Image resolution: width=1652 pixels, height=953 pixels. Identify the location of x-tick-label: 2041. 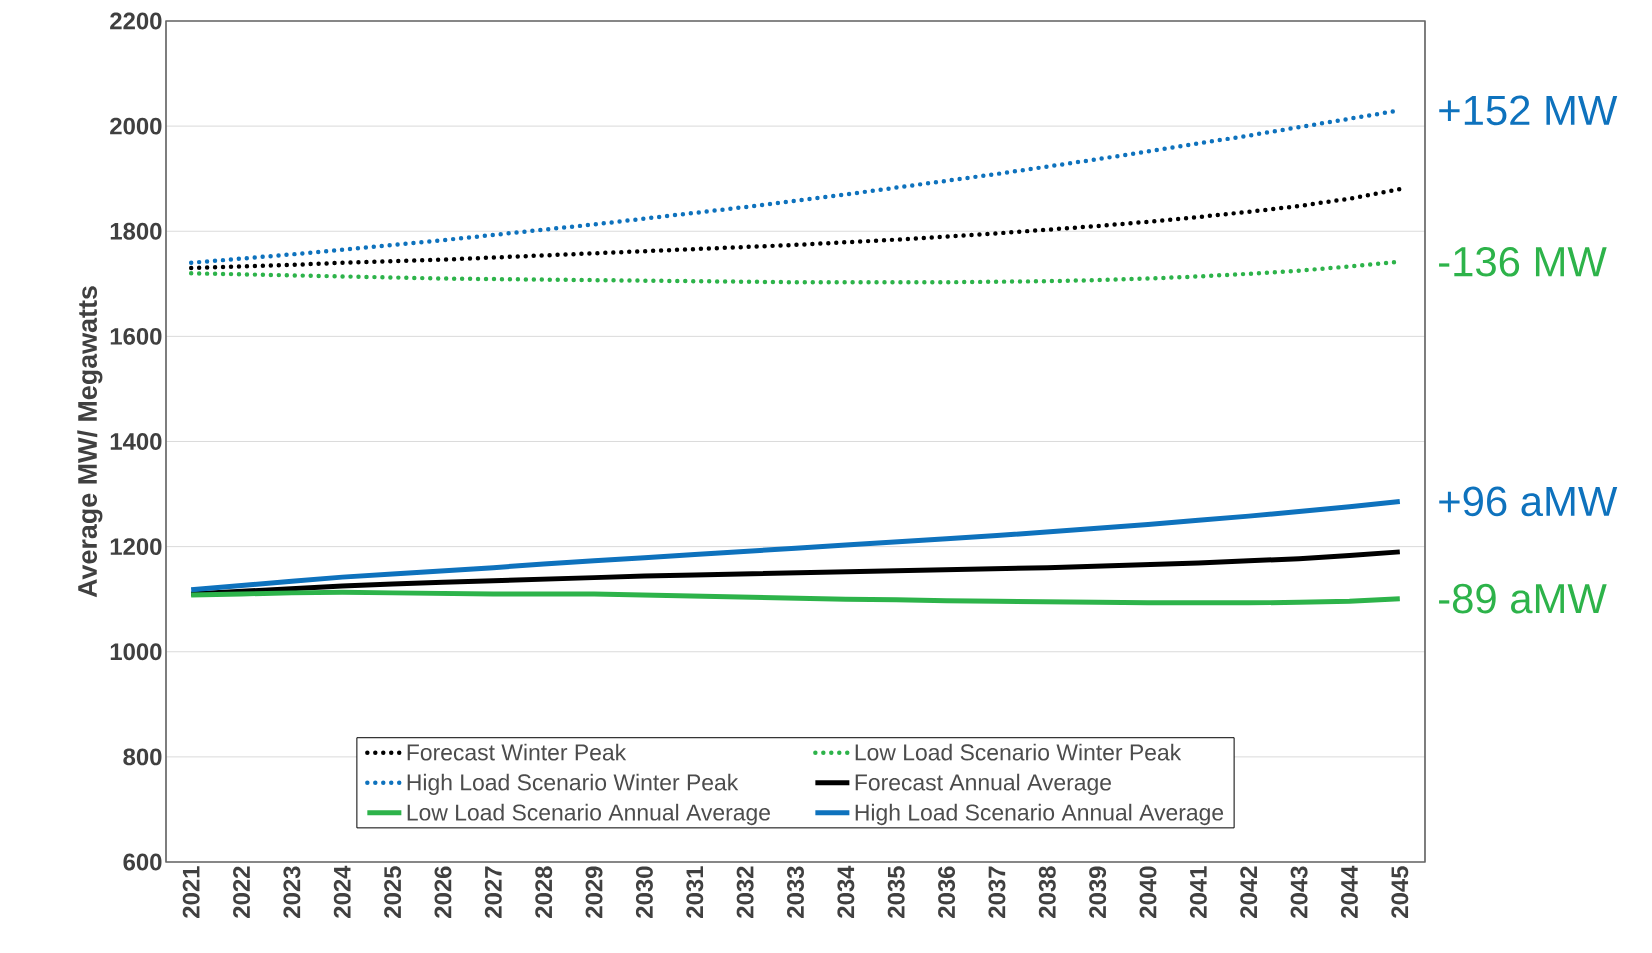
(1198, 892).